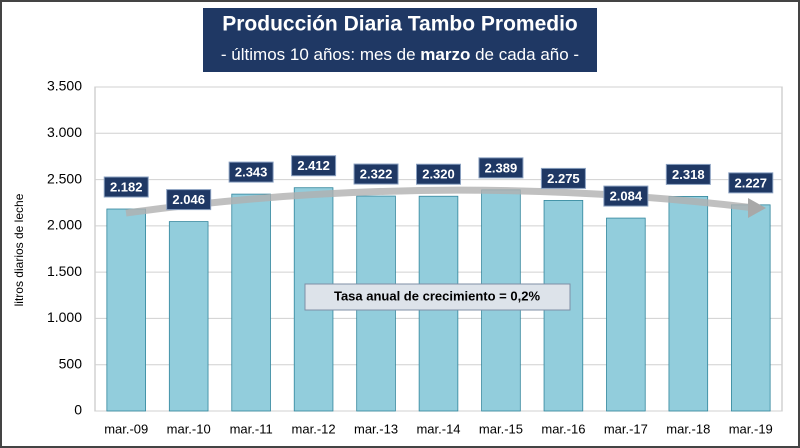  Describe the element at coordinates (563, 428) in the screenshot. I see `x-tick-label: mar.-16` at that location.